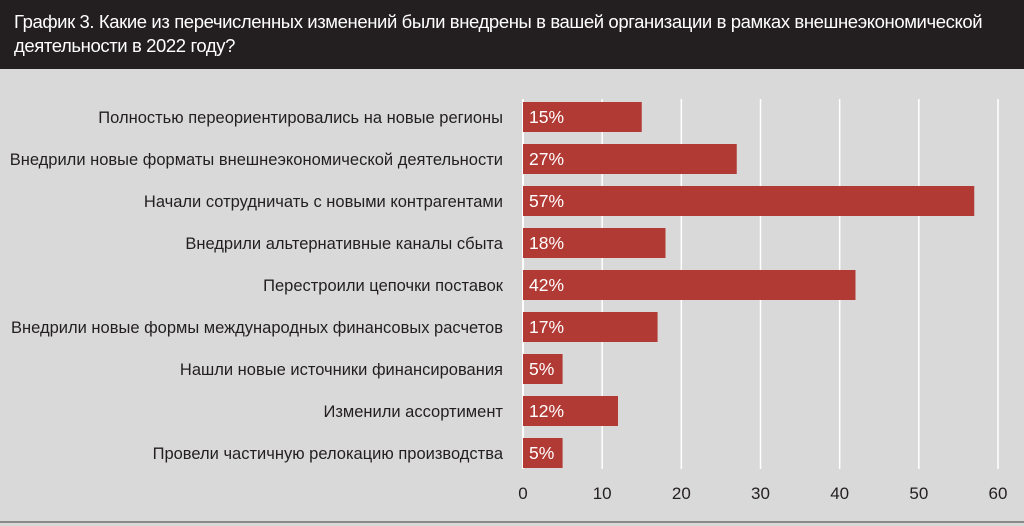 The width and height of the screenshot is (1024, 526). I want to click on x-tick-label: 60, so click(998, 493).